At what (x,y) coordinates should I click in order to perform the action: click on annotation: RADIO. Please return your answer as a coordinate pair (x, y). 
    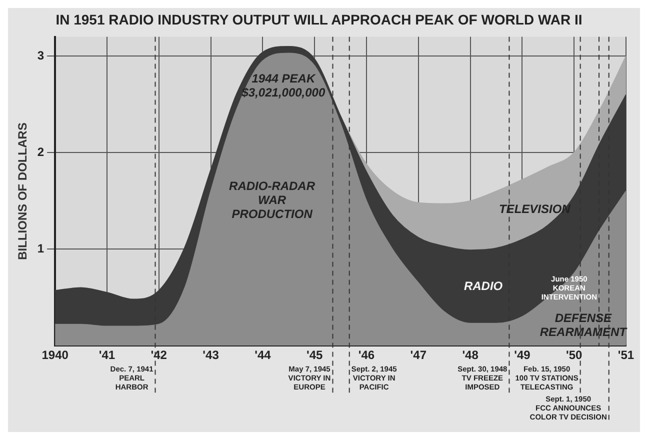
    Looking at the image, I should click on (484, 286).